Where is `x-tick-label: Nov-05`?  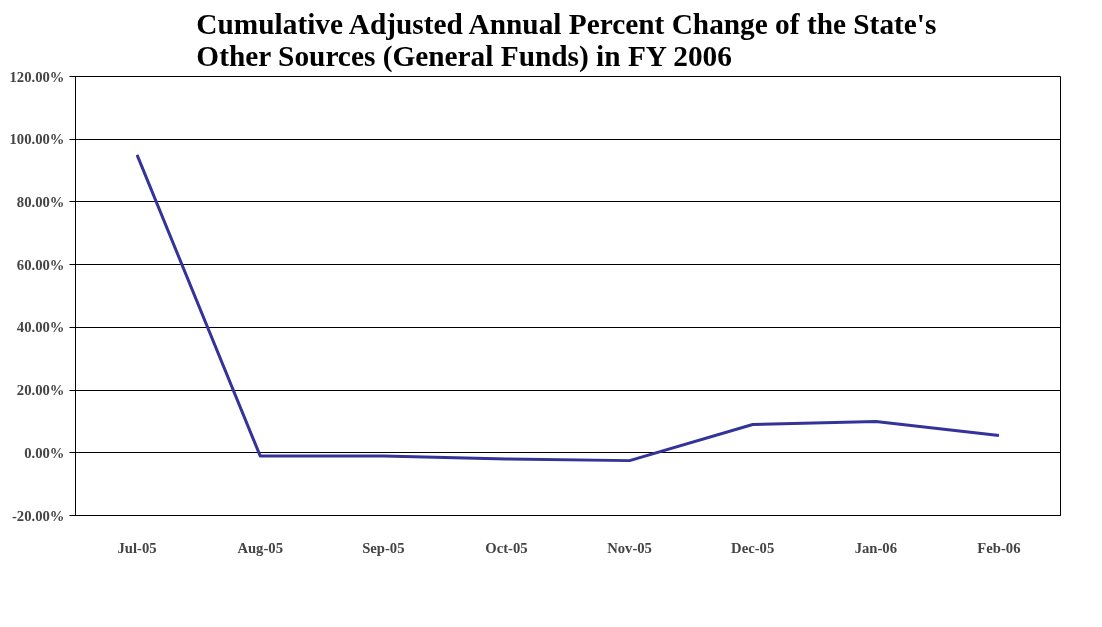
x-tick-label: Nov-05 is located at coordinates (629, 547).